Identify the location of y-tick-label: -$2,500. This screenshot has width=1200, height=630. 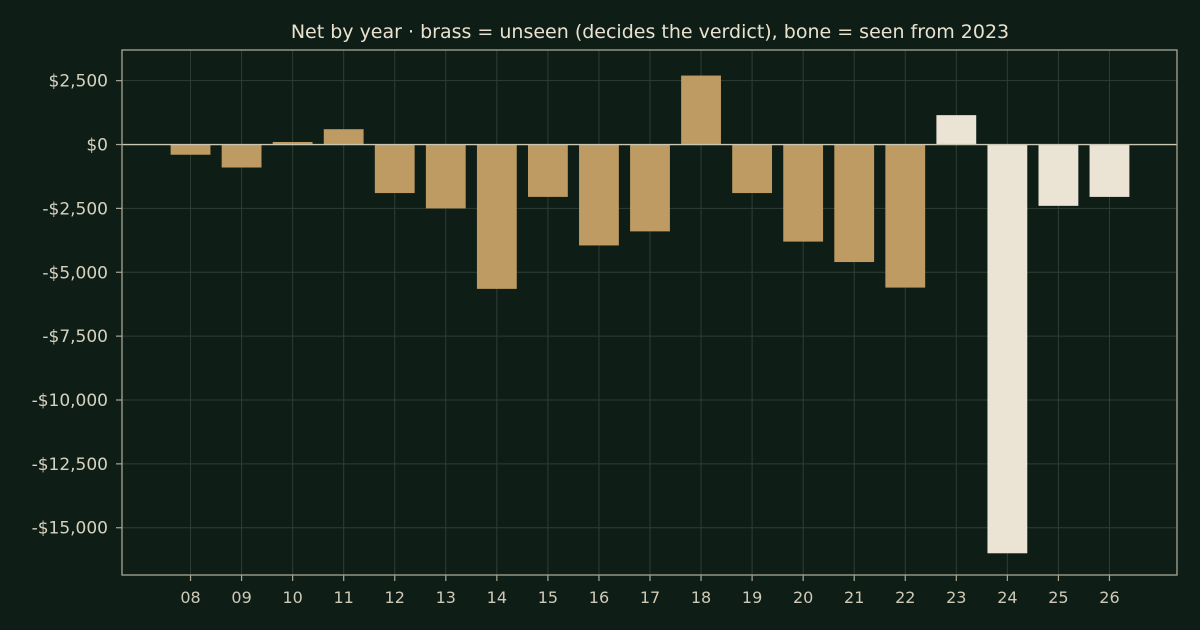
(75, 209).